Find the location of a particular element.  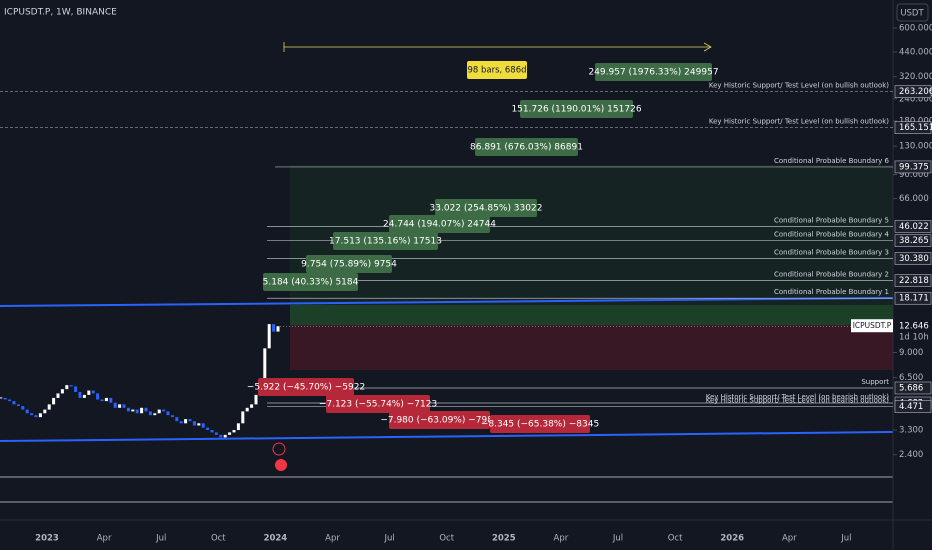

gain-label: 17.513 (135.16%) 17513 is located at coordinates (385, 242).